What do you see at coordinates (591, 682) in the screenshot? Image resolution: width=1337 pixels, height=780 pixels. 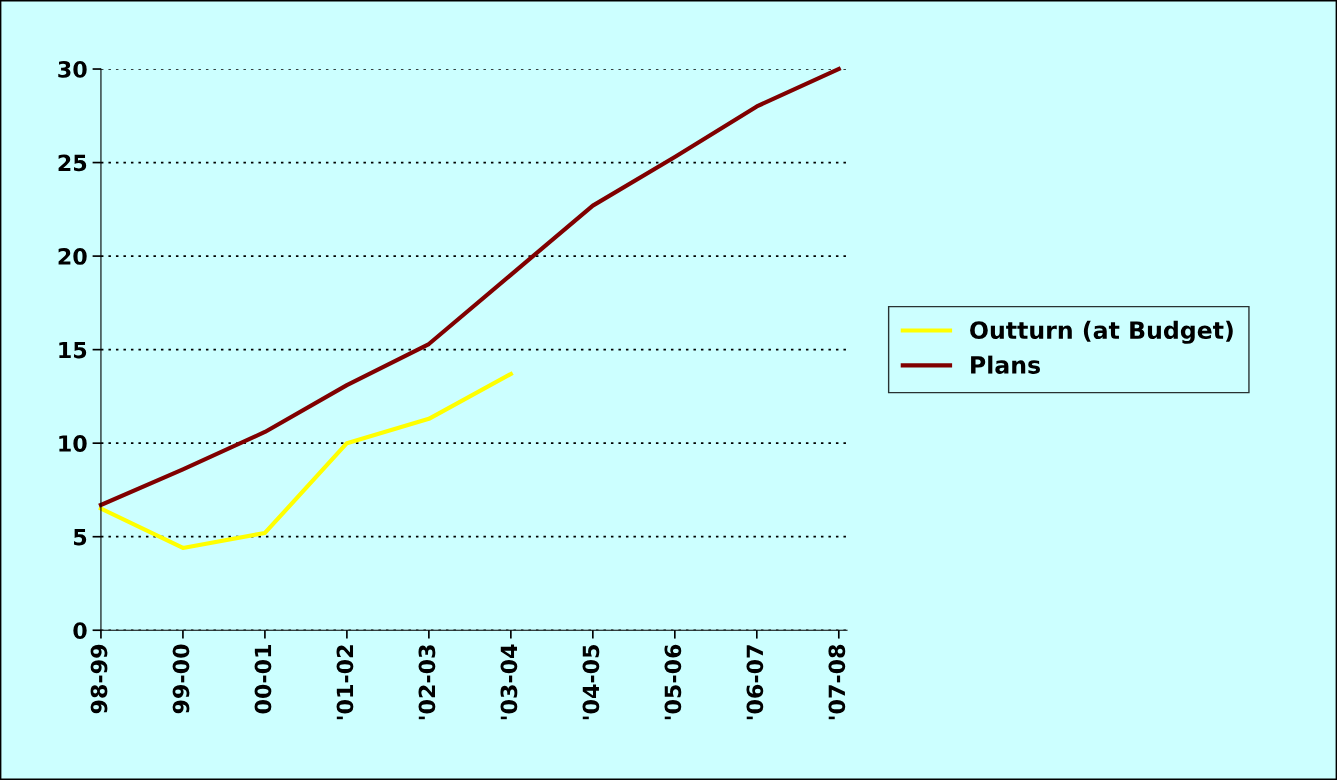 I see `x-tick-label: '04-05` at bounding box center [591, 682].